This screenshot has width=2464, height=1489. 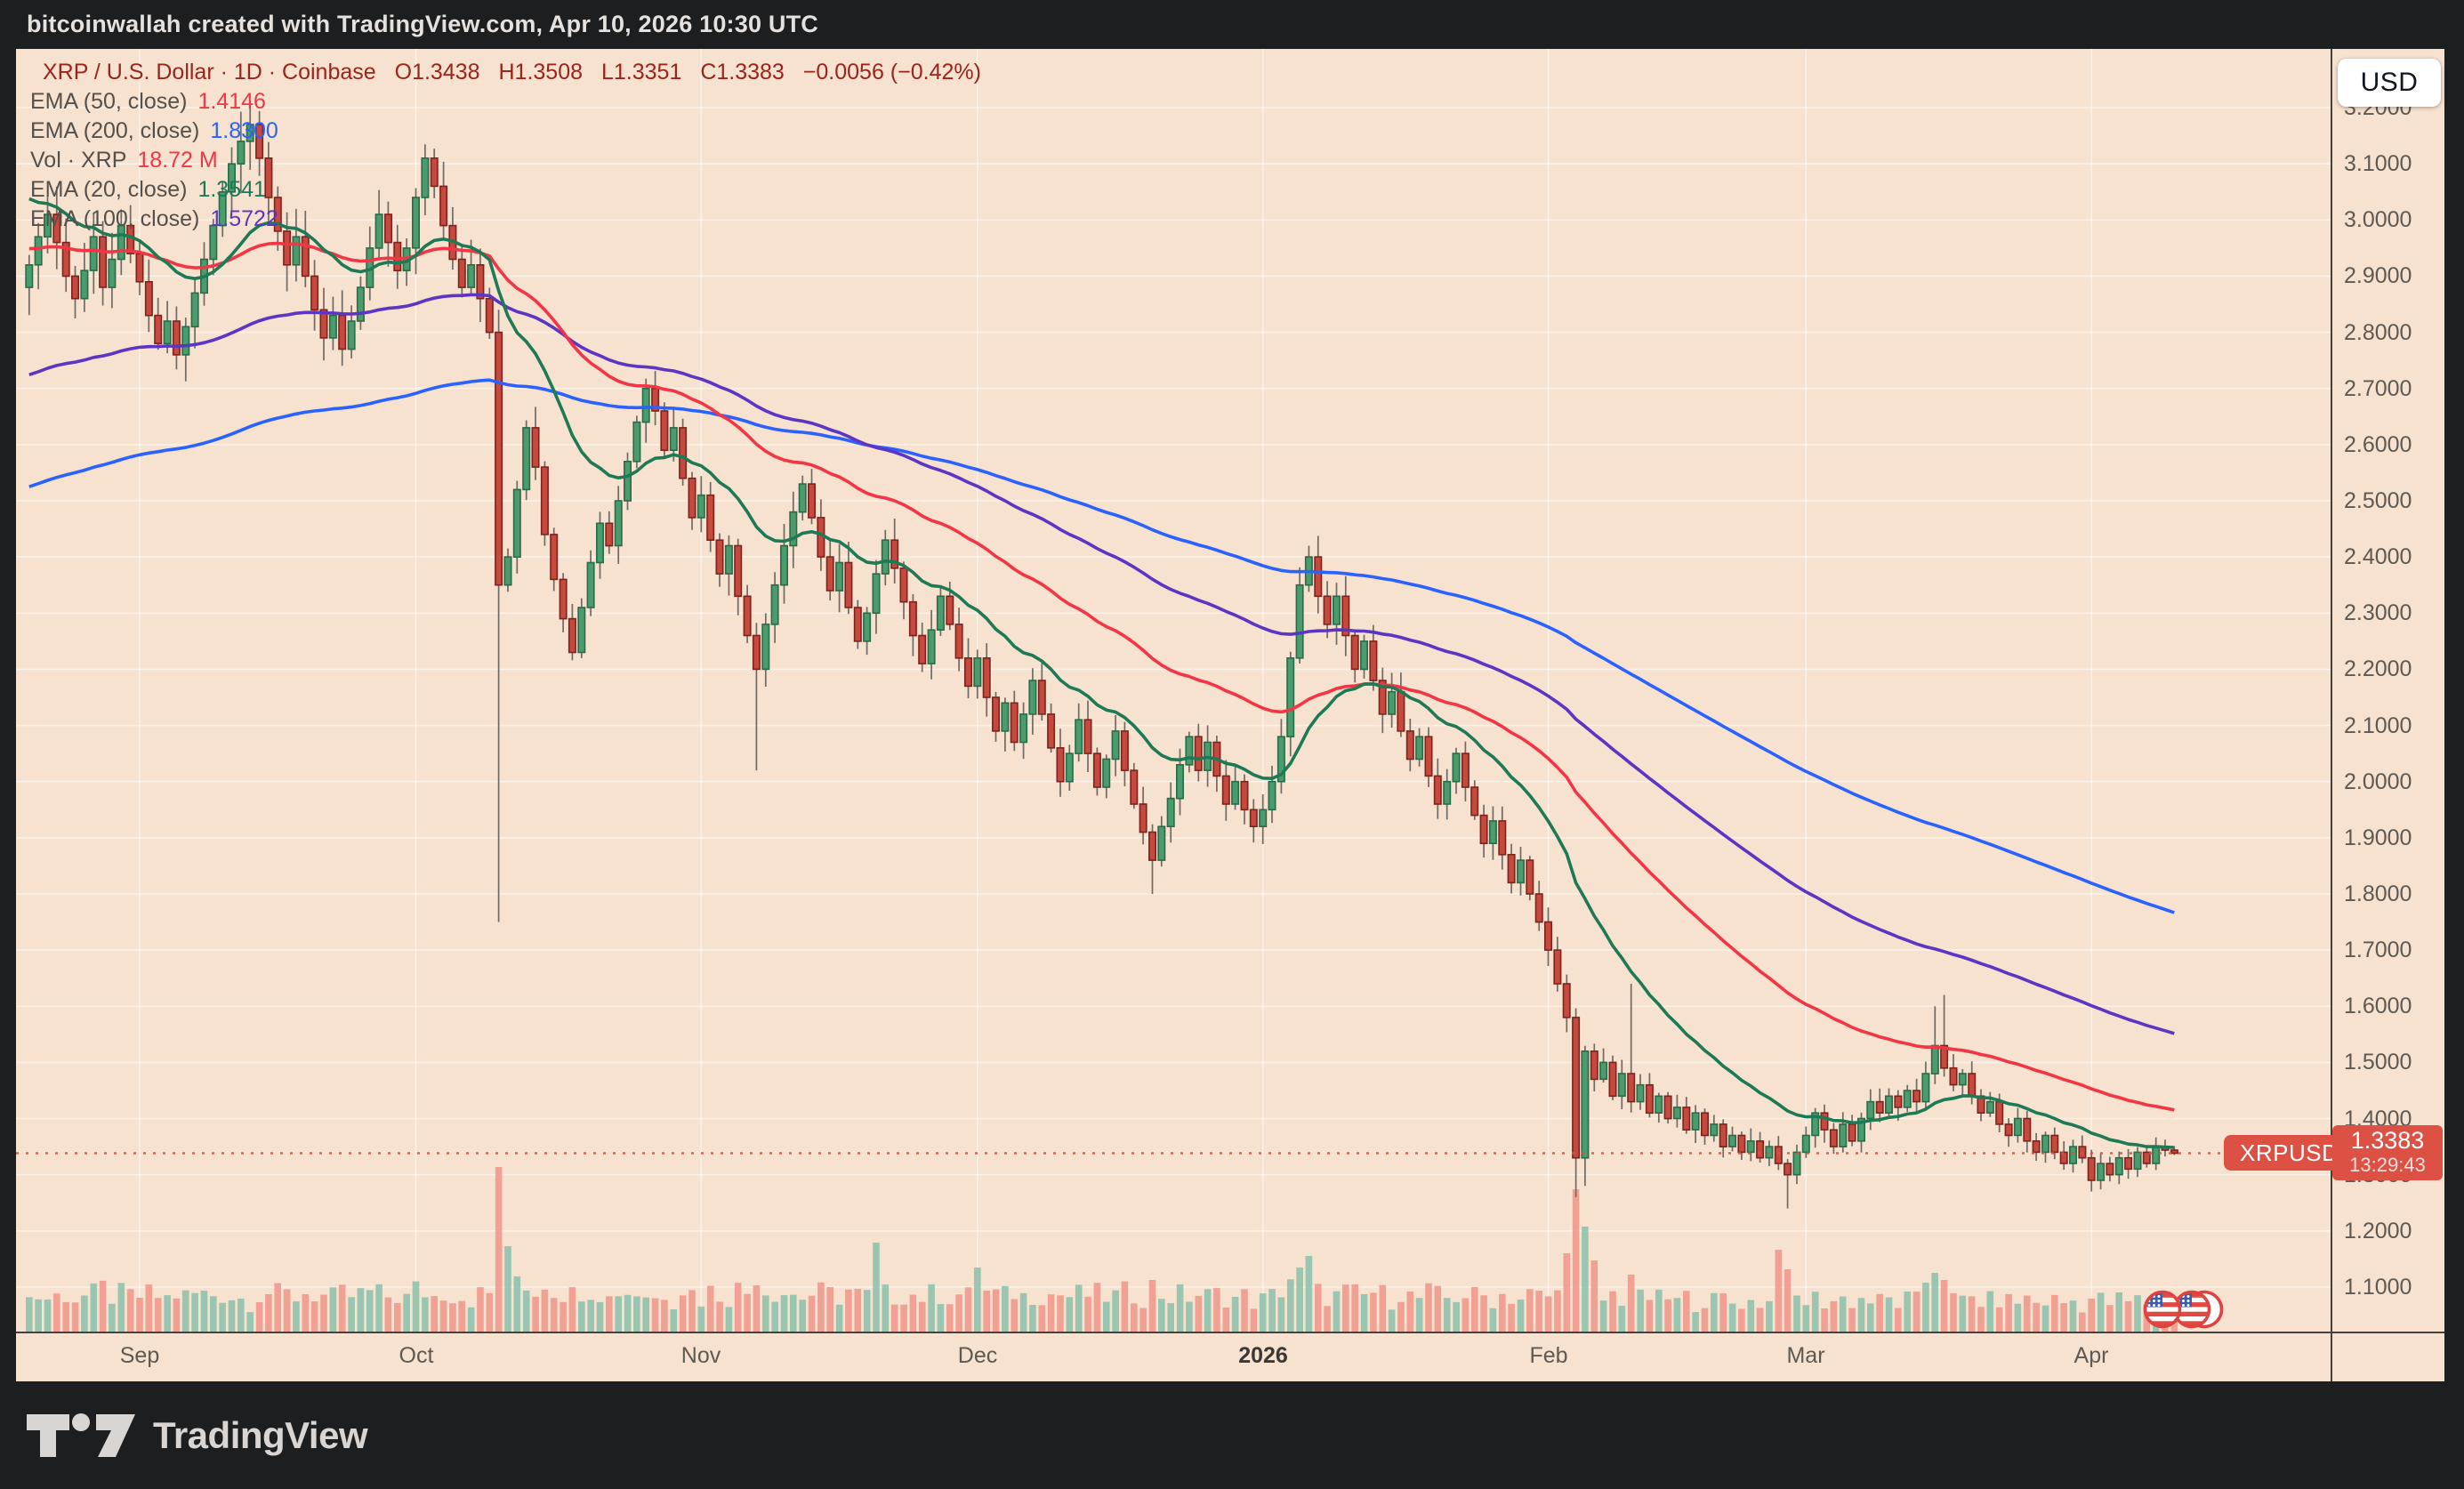 I want to click on legend-row-ema100: EMA (100, close) 1.5722, so click(x=505, y=219).